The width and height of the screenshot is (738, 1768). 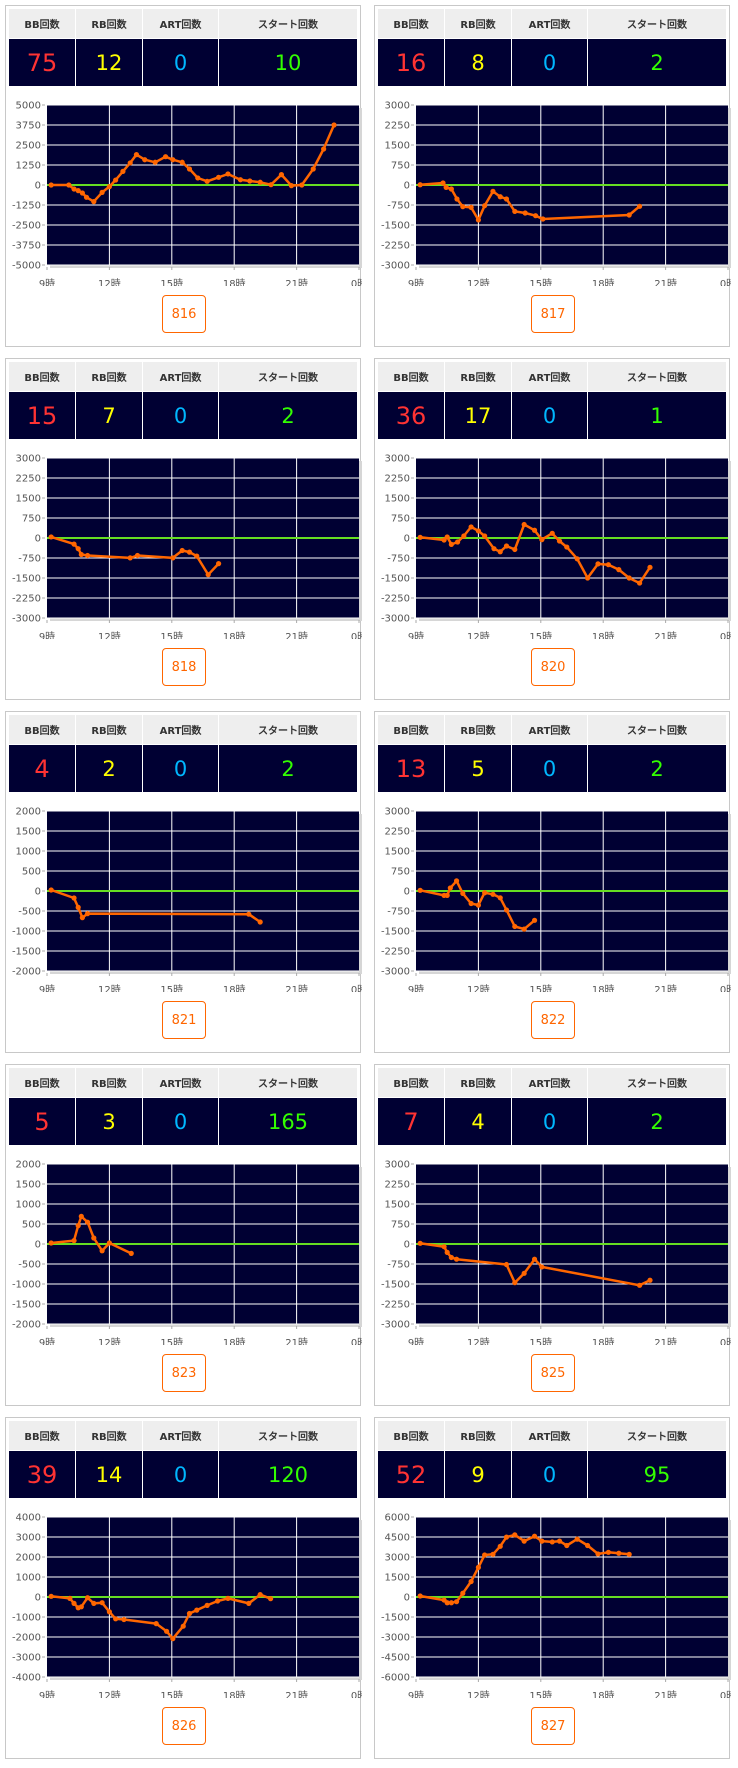 I want to click on y-tick-label: 1250, so click(x=28, y=166).